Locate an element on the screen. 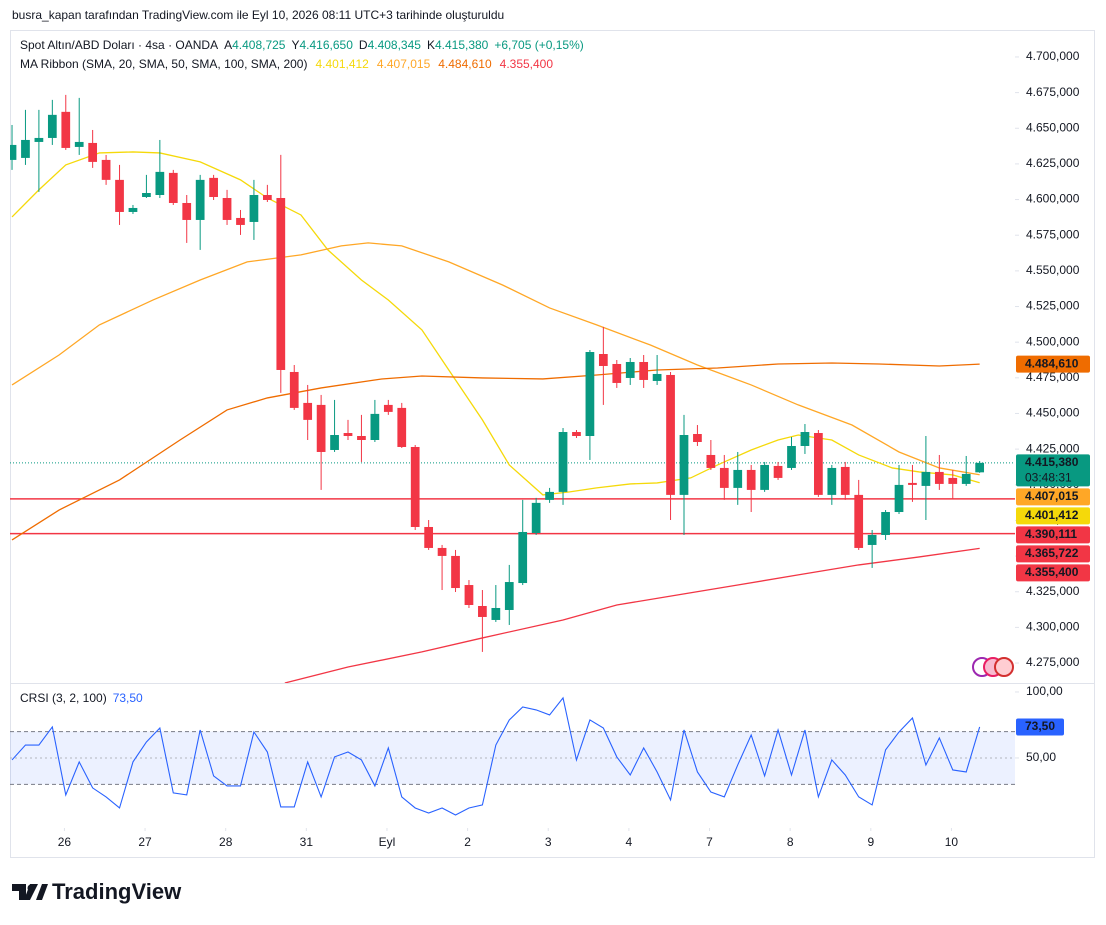 Image resolution: width=1106 pixels, height=925 pixels. indicator-value: 4.407,015 is located at coordinates (404, 64).